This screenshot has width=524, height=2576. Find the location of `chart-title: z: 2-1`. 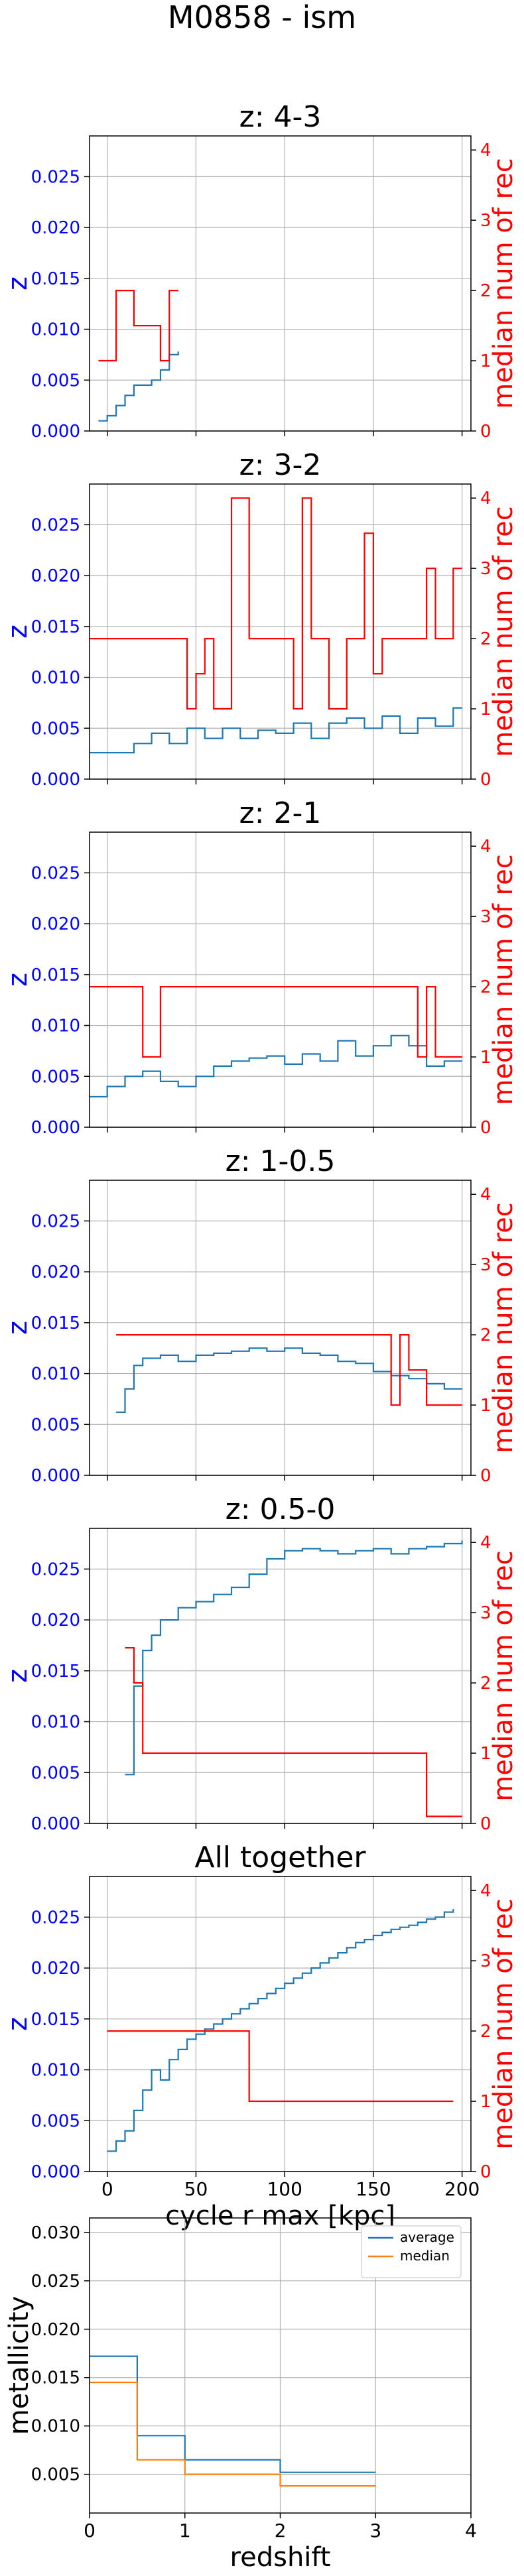

chart-title: z: 2-1 is located at coordinates (280, 813).